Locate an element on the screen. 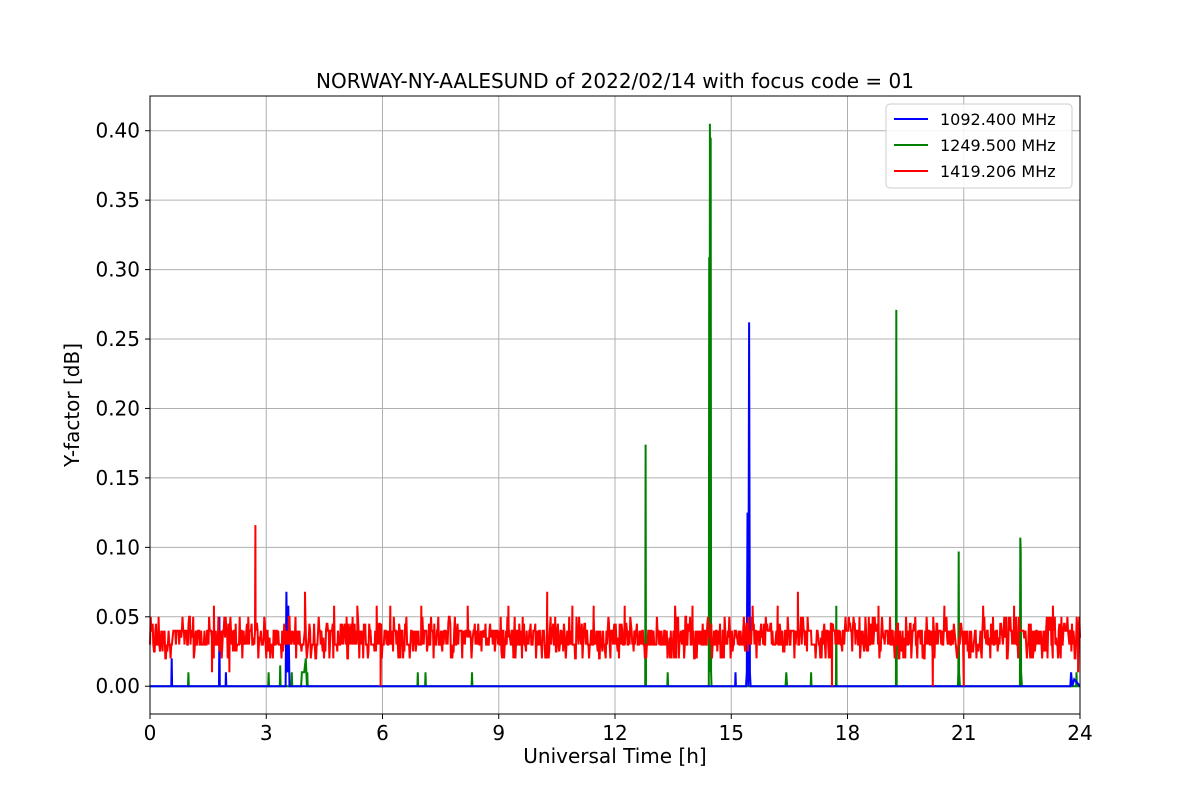 The height and width of the screenshot is (800, 1200). y-tick-label: 0.25 is located at coordinates (117, 339).